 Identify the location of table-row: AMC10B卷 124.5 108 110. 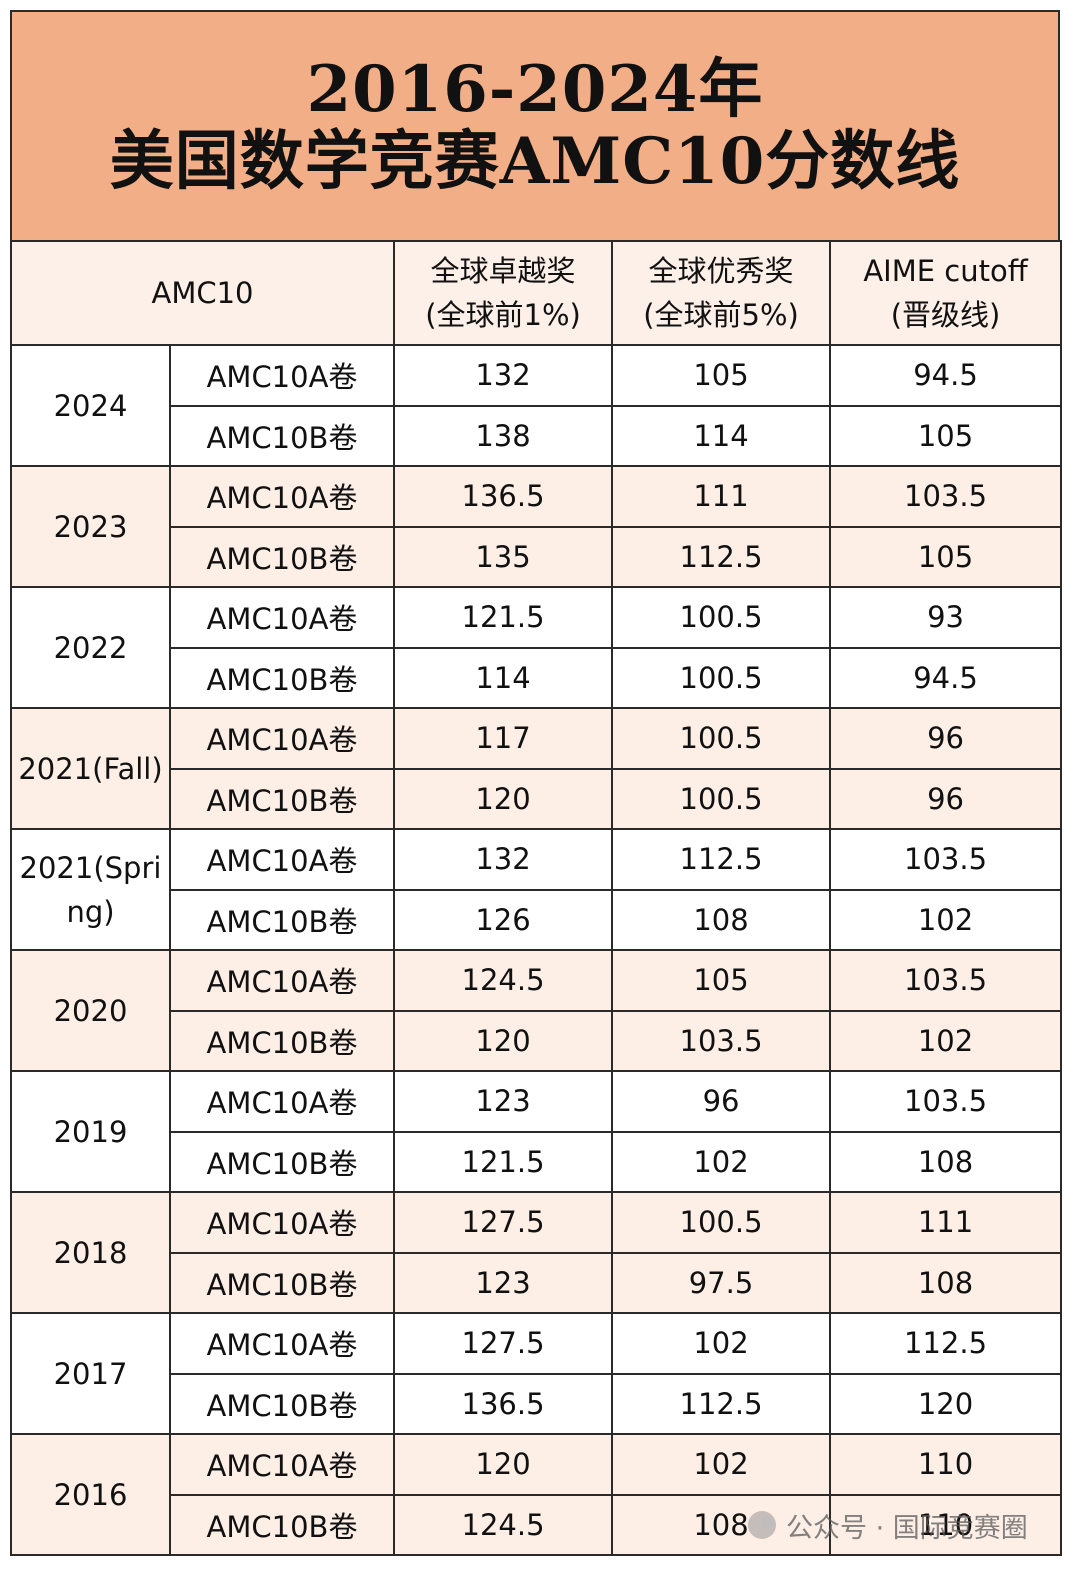
(537, 1524).